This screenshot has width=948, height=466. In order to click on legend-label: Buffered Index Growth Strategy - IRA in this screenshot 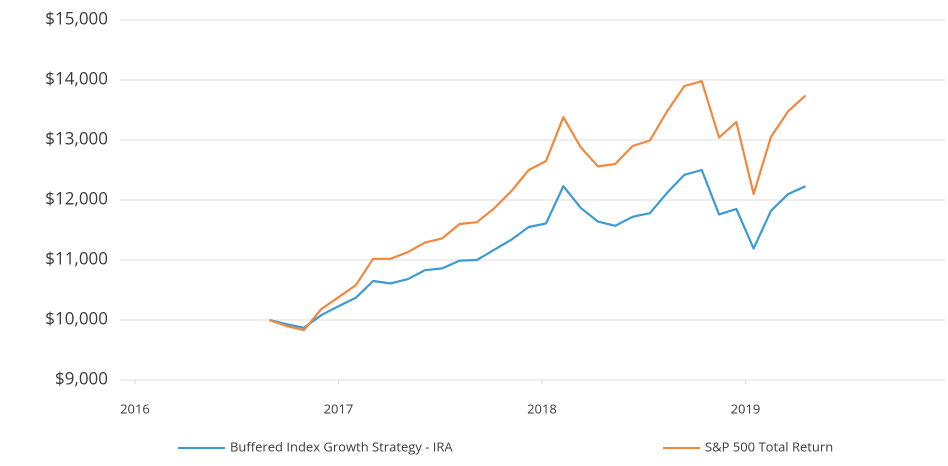, I will do `click(341, 446)`.